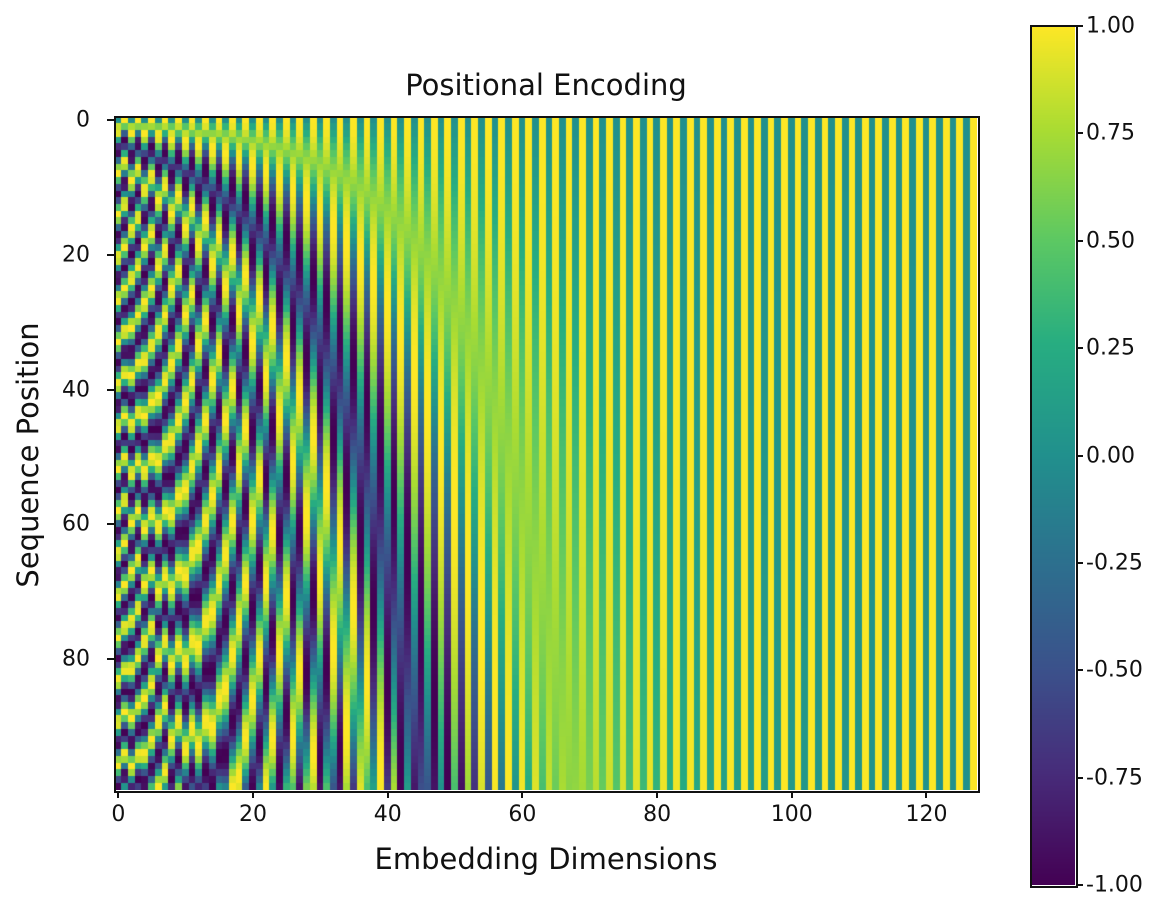 The height and width of the screenshot is (902, 1167). Describe the element at coordinates (546, 859) in the screenshot. I see `x-axis-label: Embedding Dimensions` at that location.